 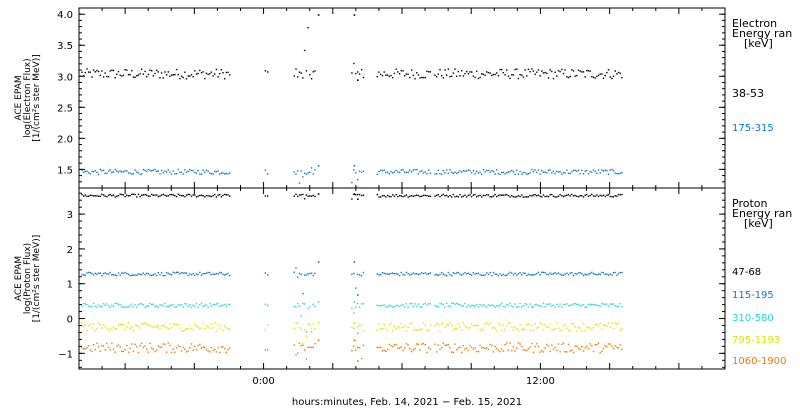 I want to click on y-tick-label: 3, so click(x=70, y=215).